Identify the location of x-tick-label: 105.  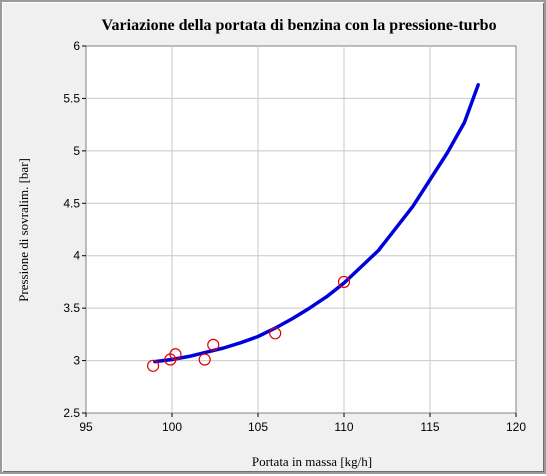
(258, 427).